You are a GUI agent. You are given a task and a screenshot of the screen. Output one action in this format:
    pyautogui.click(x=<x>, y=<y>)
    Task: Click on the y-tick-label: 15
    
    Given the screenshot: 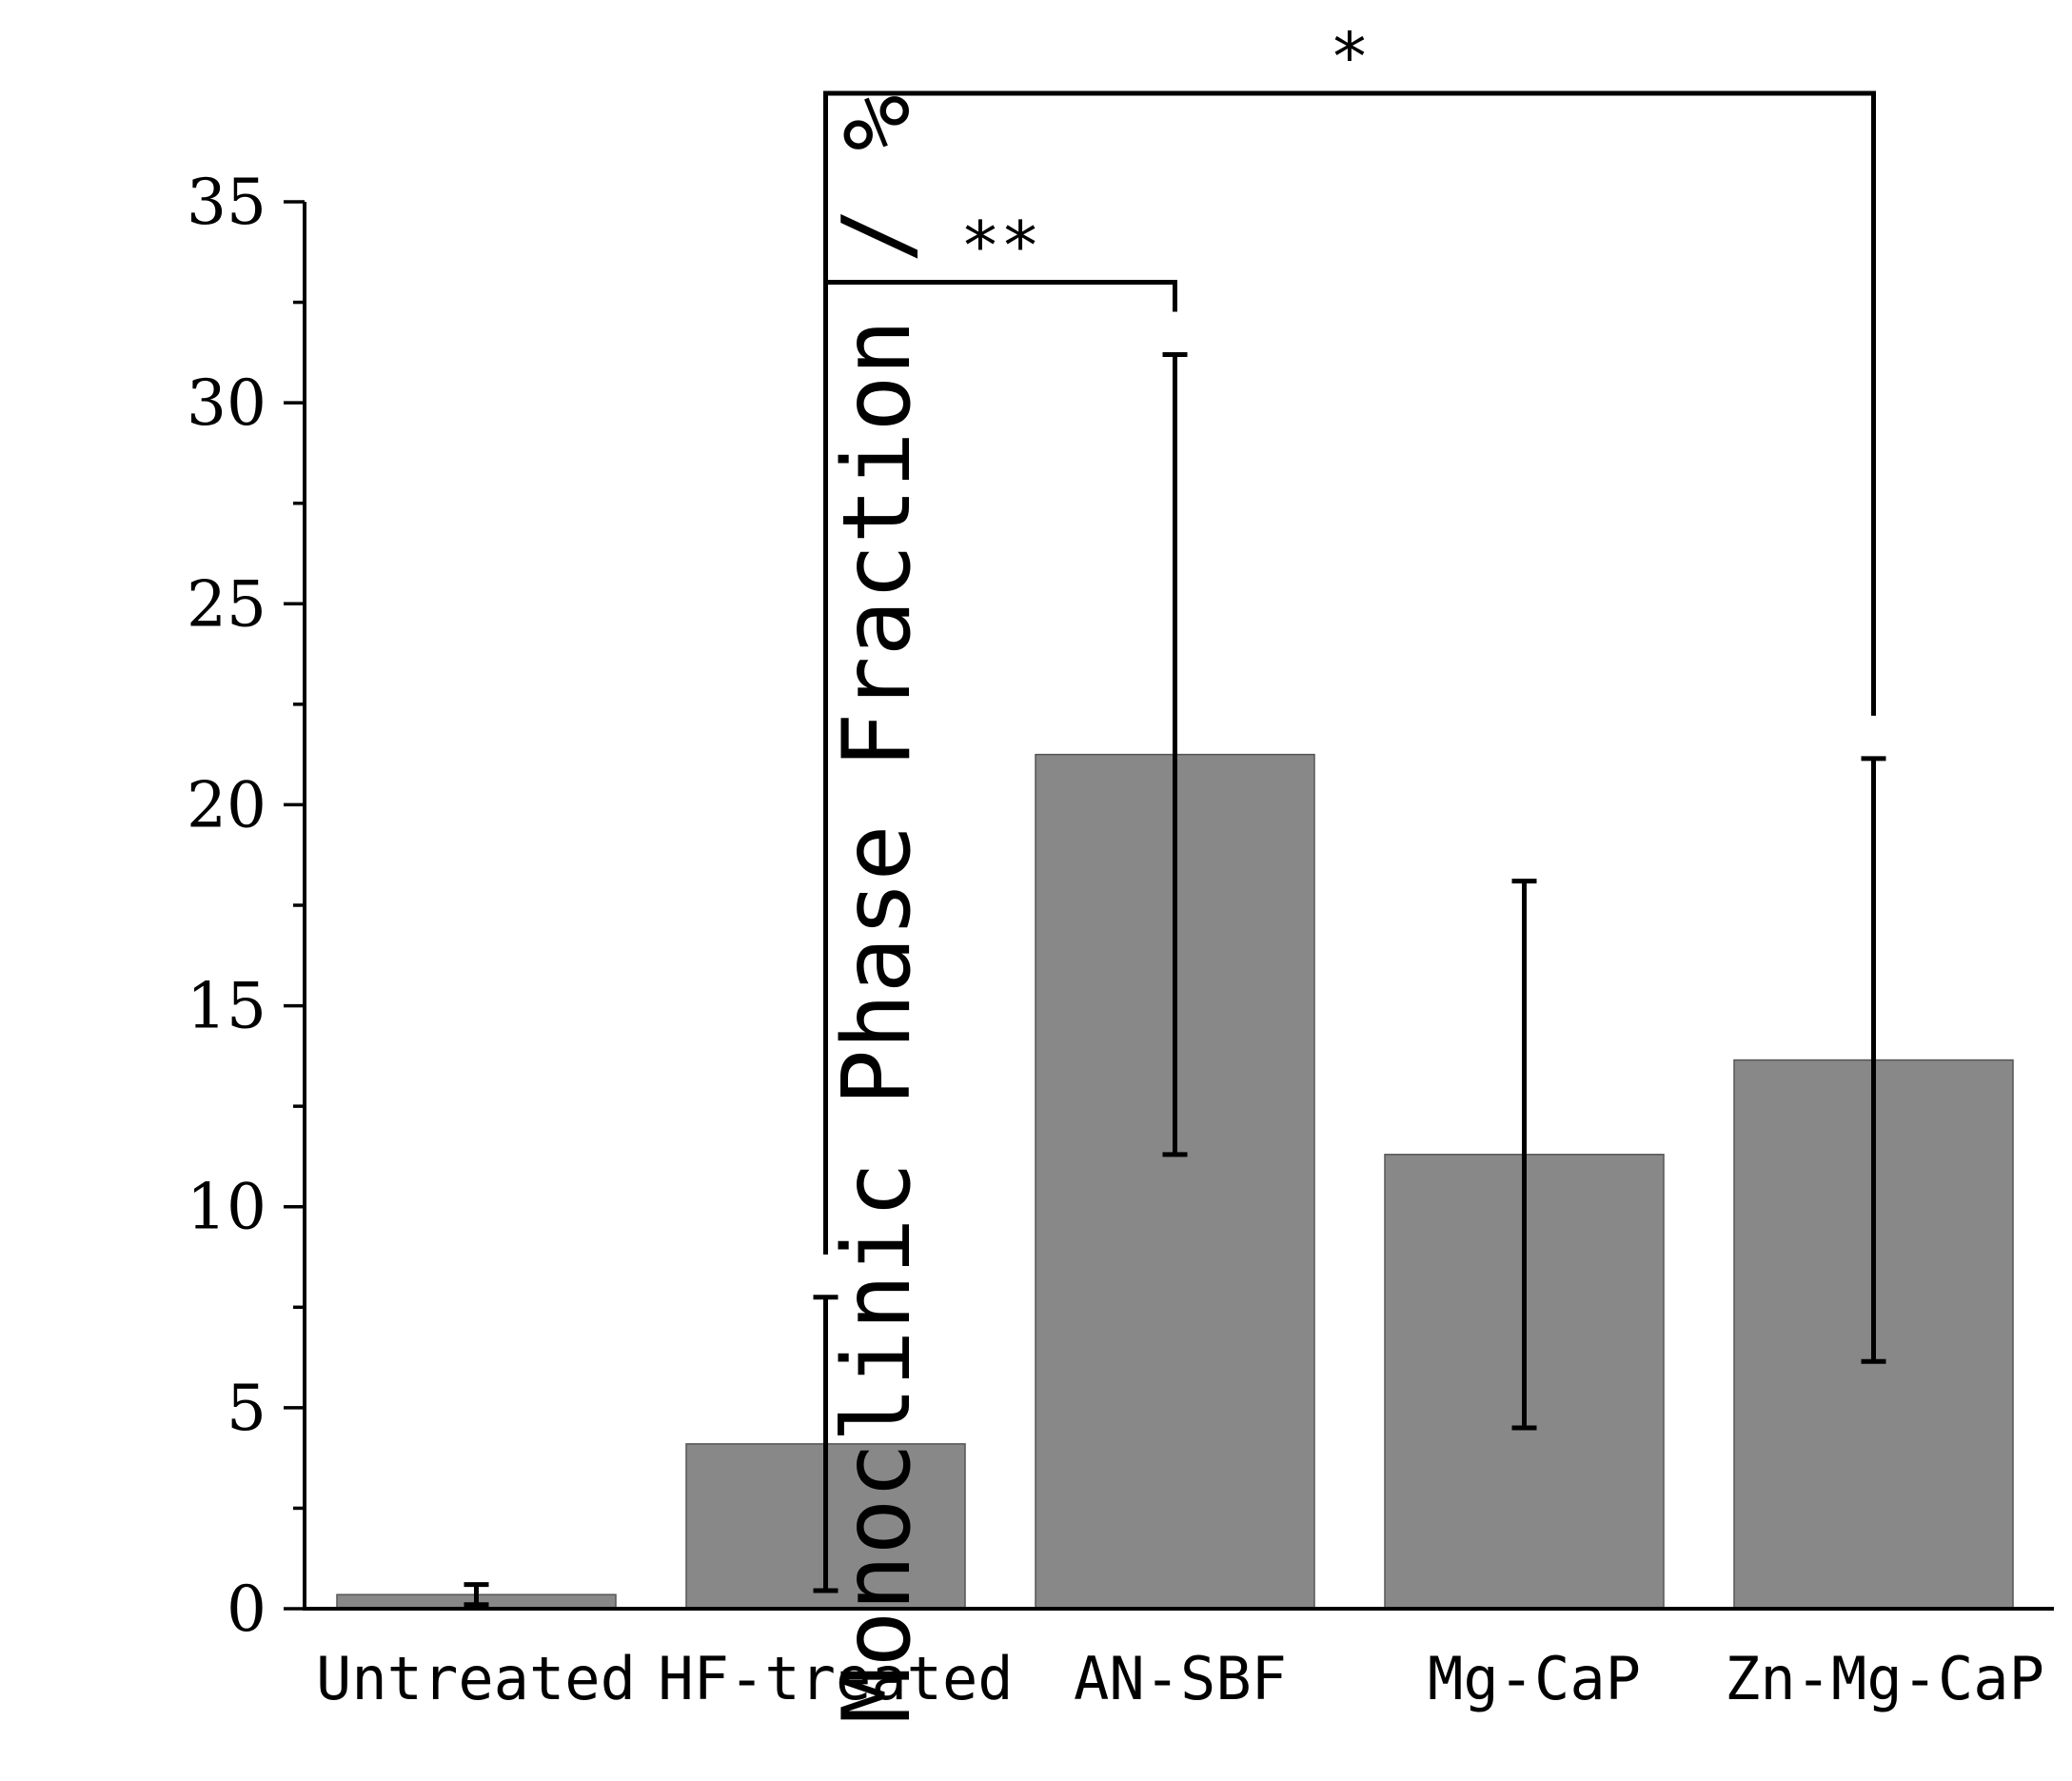 What is the action you would take?
    pyautogui.click(x=227, y=1006)
    